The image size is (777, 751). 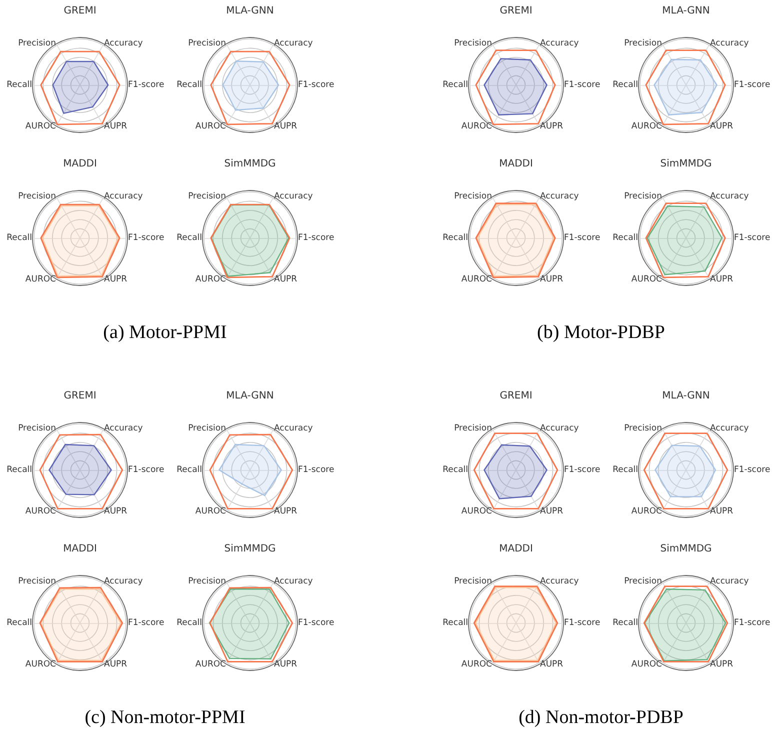 I want to click on text: (c) Non-motor-PPMI, so click(x=165, y=718).